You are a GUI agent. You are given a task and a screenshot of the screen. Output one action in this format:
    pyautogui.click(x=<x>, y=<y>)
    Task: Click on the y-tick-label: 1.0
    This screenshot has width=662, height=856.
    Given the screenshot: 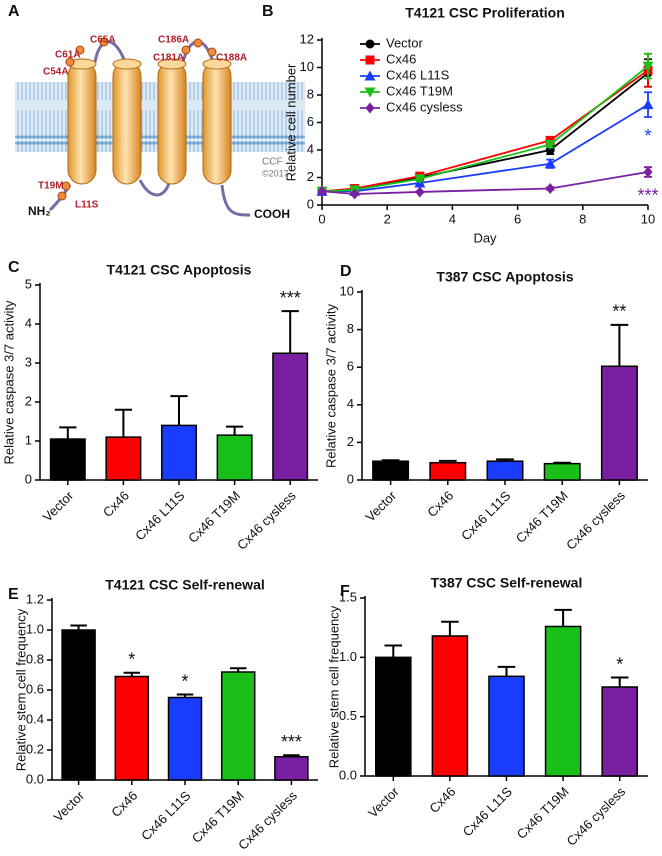 What is the action you would take?
    pyautogui.click(x=35, y=628)
    